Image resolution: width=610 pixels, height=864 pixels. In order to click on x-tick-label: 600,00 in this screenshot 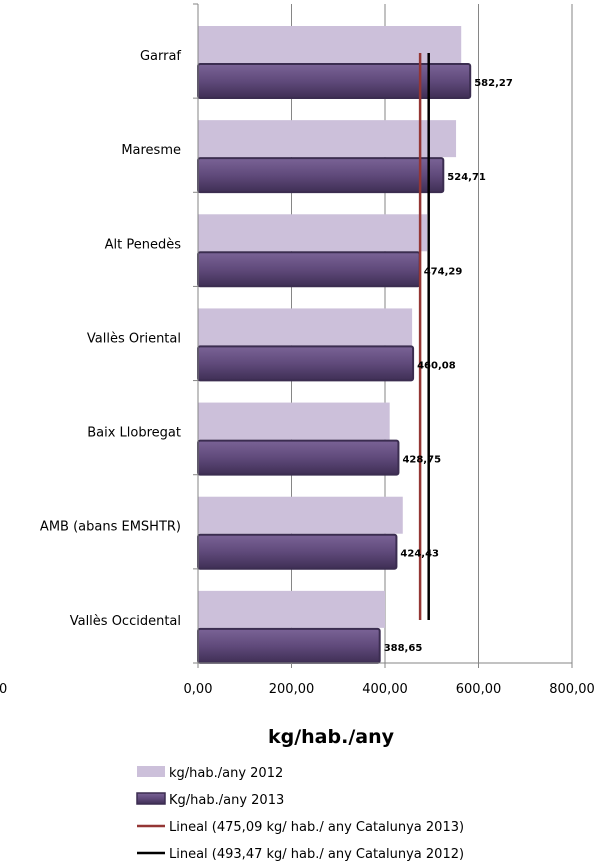, I will do `click(479, 689)`.